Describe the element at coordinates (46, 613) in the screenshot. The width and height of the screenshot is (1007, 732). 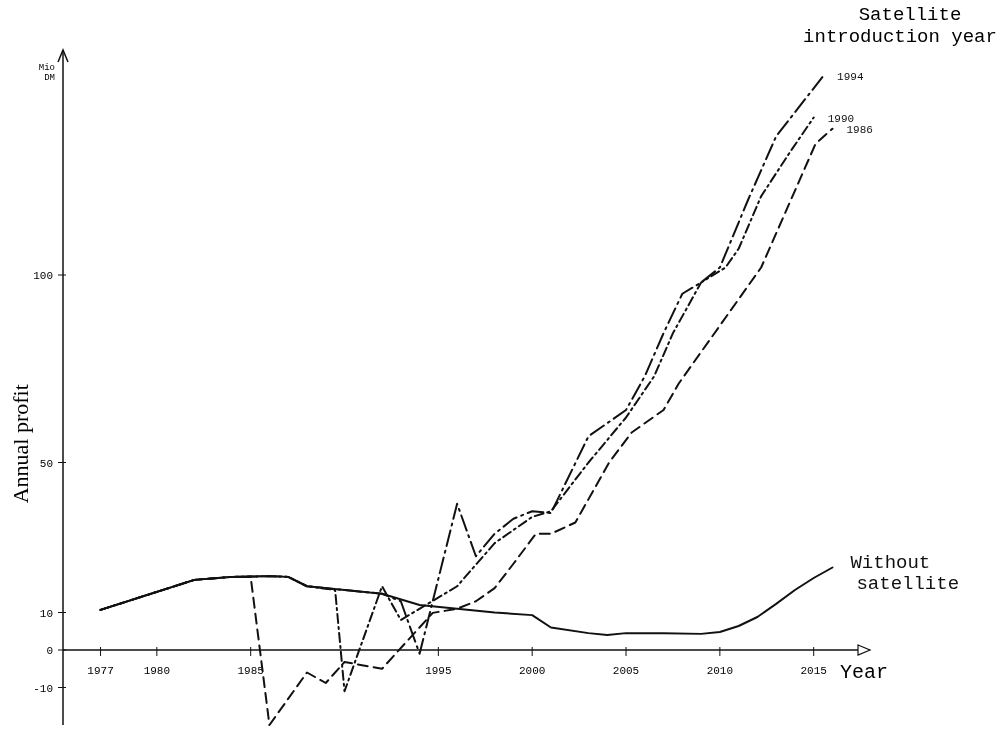
I see `y-tick-label: 10` at that location.